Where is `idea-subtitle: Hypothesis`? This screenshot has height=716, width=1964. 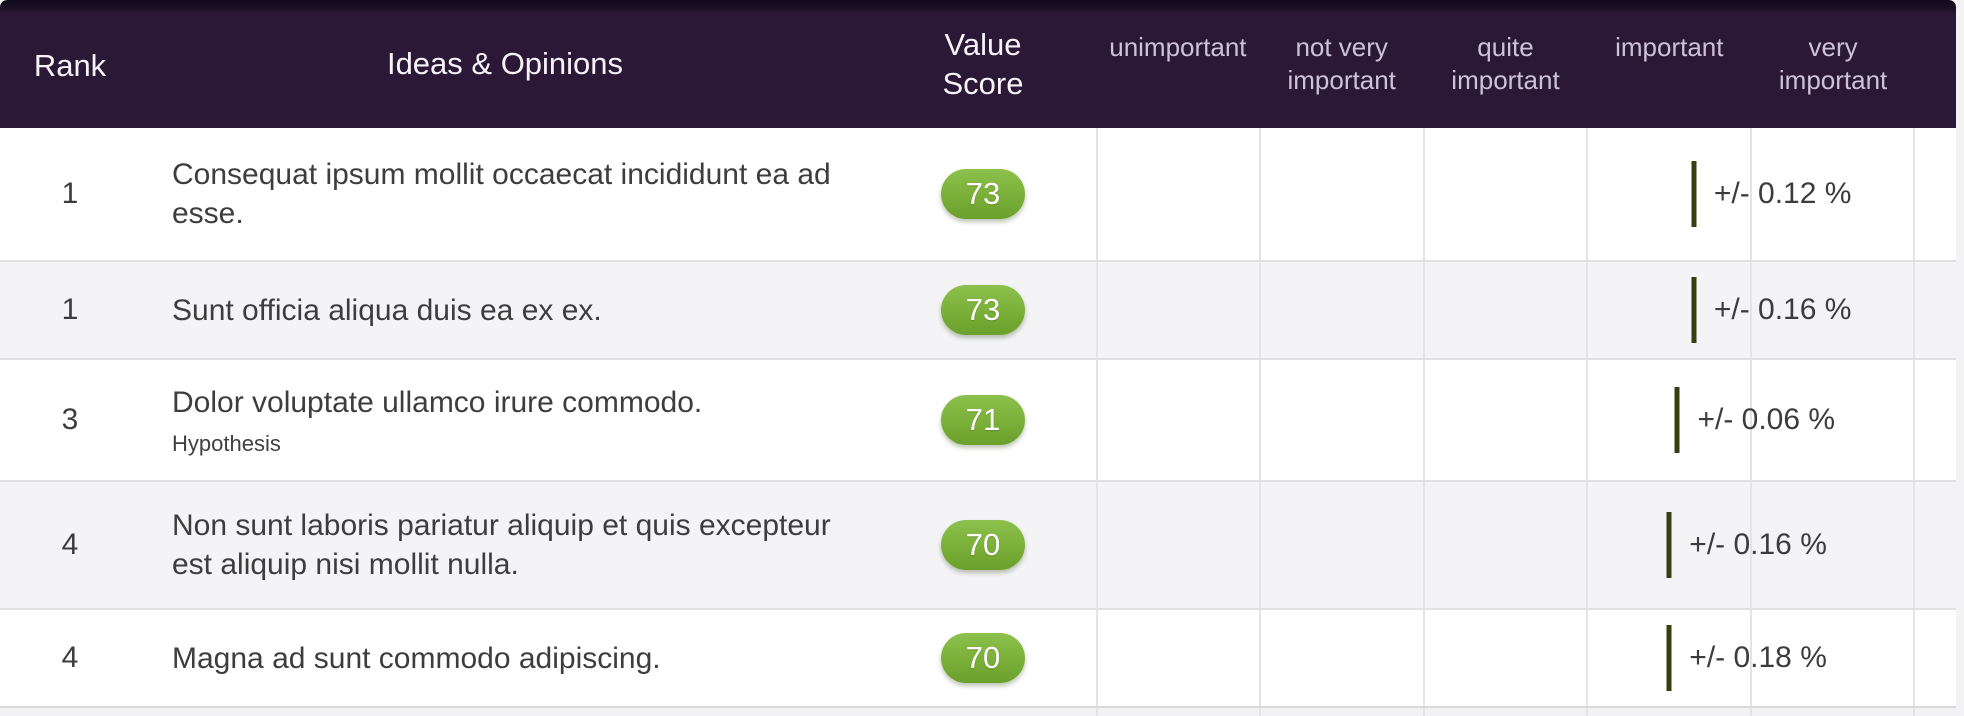
idea-subtitle: Hypothesis is located at coordinates (226, 443).